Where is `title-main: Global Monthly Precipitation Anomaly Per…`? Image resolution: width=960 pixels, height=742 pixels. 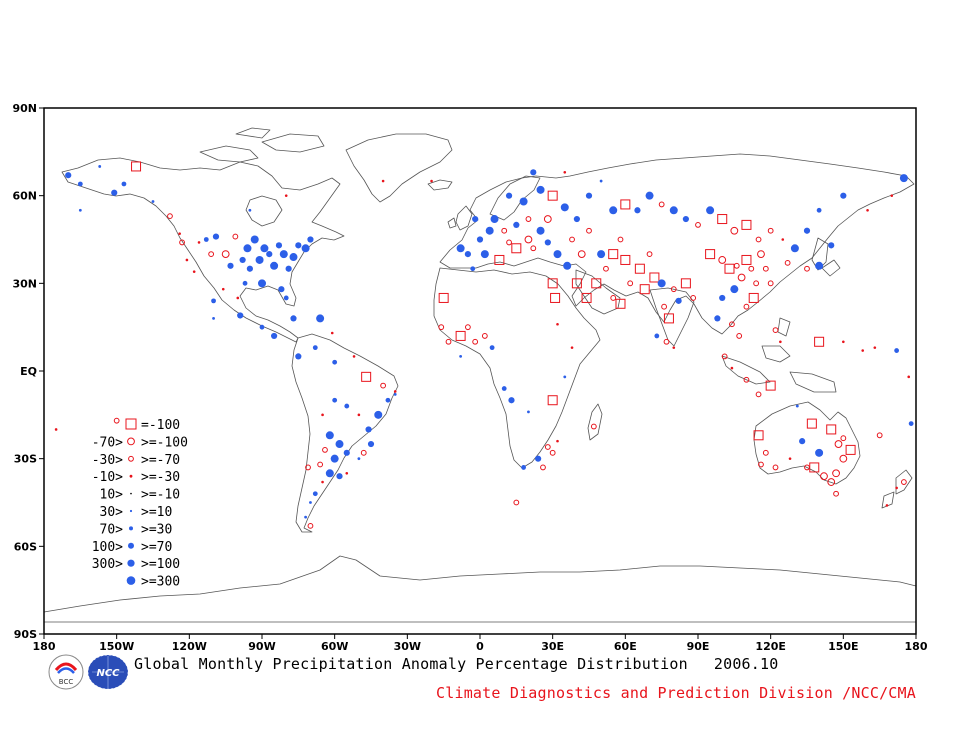 title-main: Global Monthly Precipitation Anomaly Per… is located at coordinates (411, 664).